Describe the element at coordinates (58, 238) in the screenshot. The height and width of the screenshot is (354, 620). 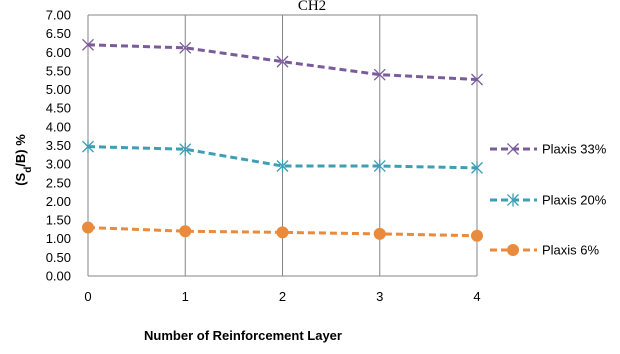
I see `y-tick-label: 1.00` at that location.